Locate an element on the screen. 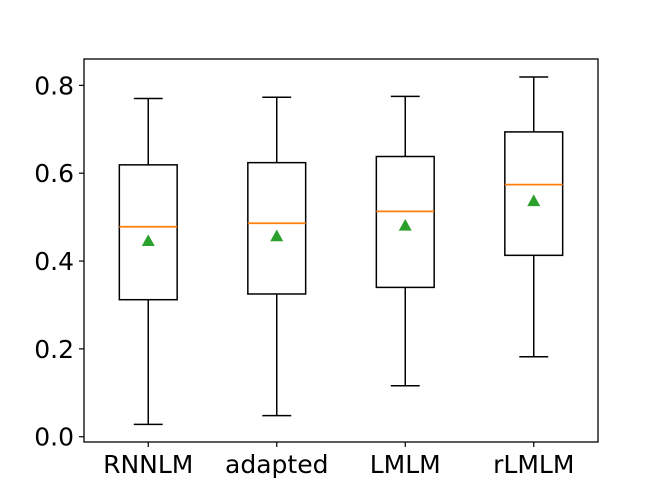  x-tick-label: adapted is located at coordinates (276, 464).